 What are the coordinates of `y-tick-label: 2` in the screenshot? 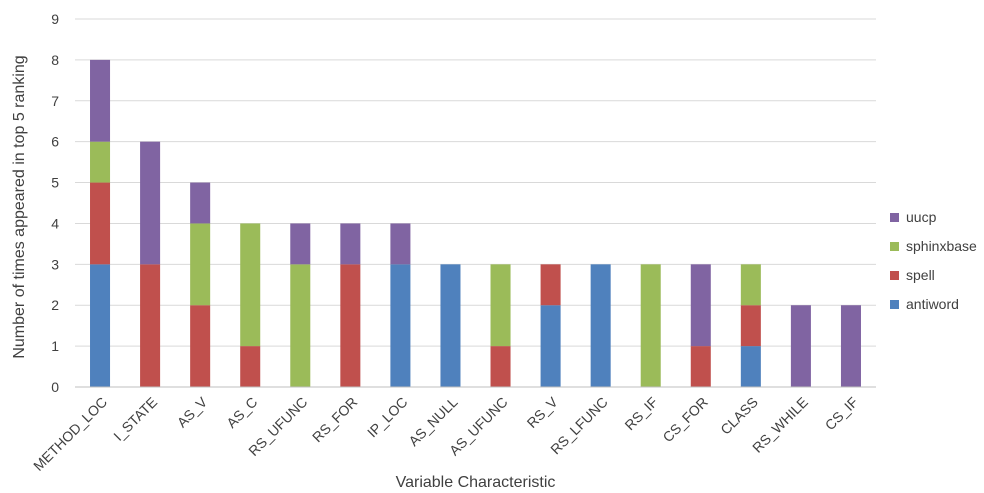 It's located at (55, 305).